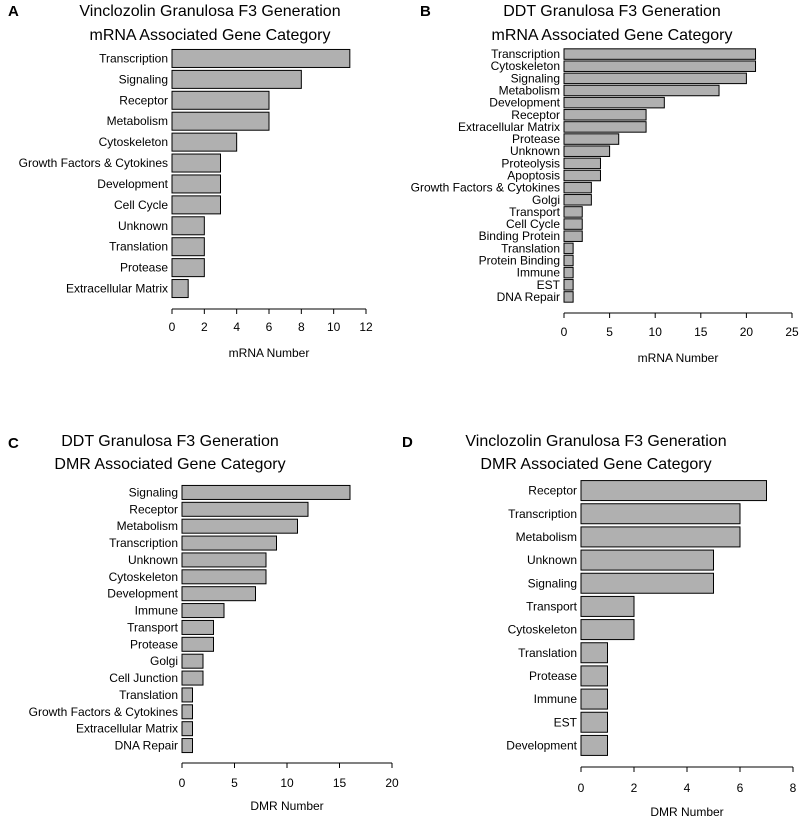 Image resolution: width=800 pixels, height=822 pixels. I want to click on category-label-dna-repair: DNA Repair, so click(528, 297).